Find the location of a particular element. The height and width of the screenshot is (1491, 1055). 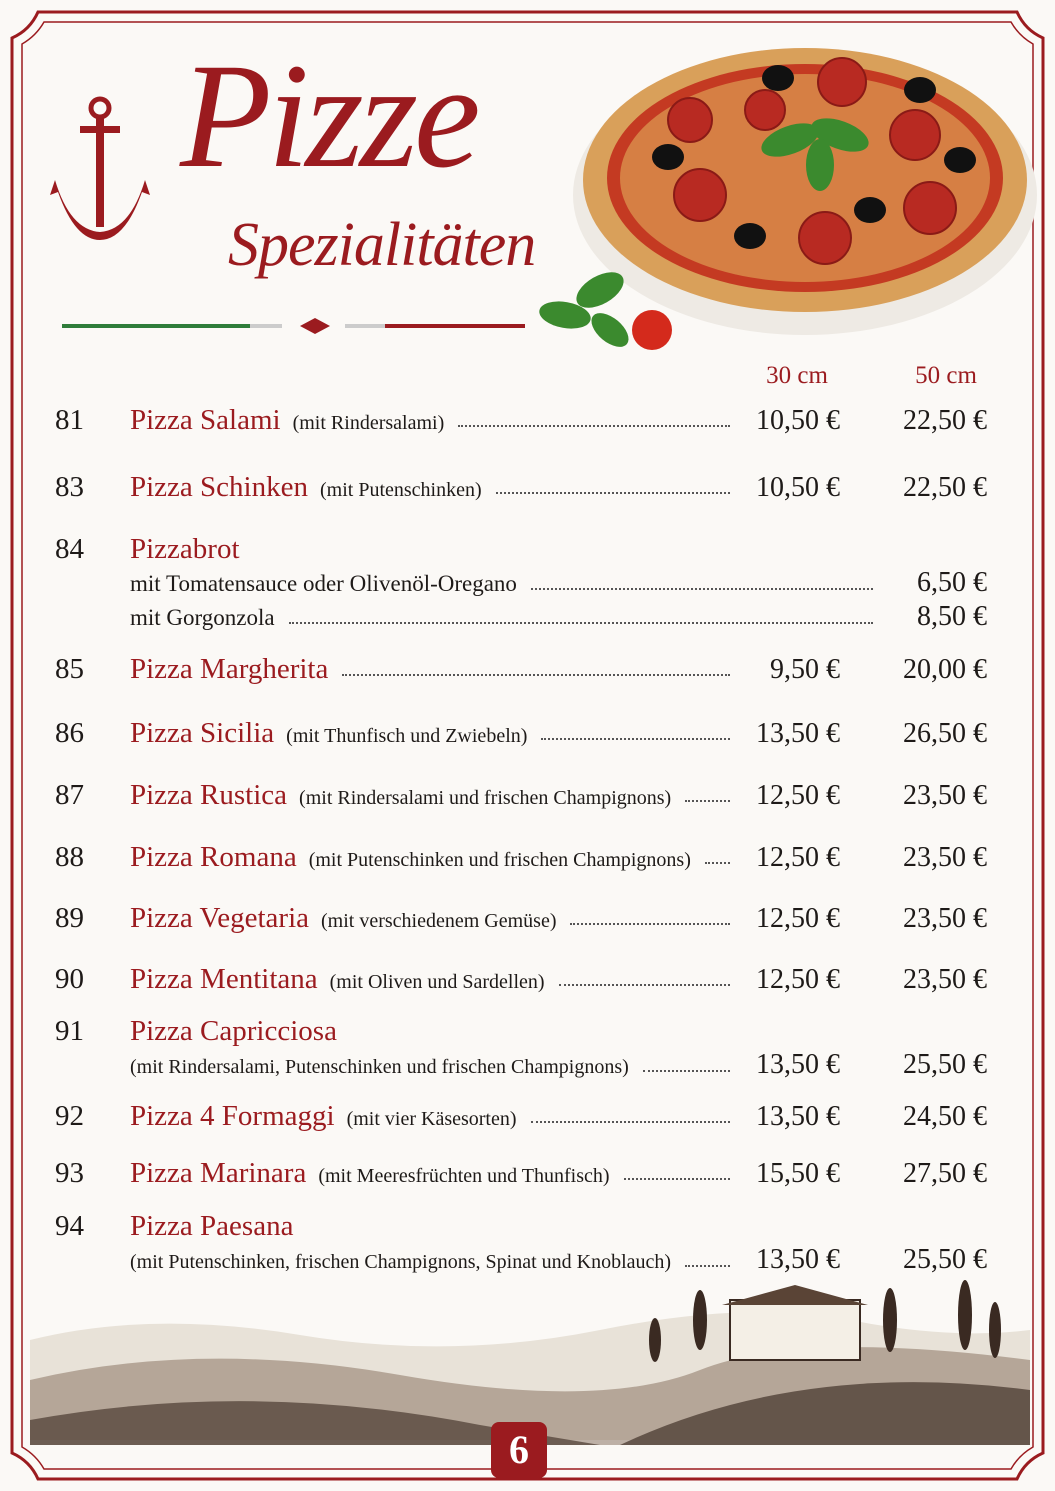

subtitle: Spezialitäten is located at coordinates (382, 245).